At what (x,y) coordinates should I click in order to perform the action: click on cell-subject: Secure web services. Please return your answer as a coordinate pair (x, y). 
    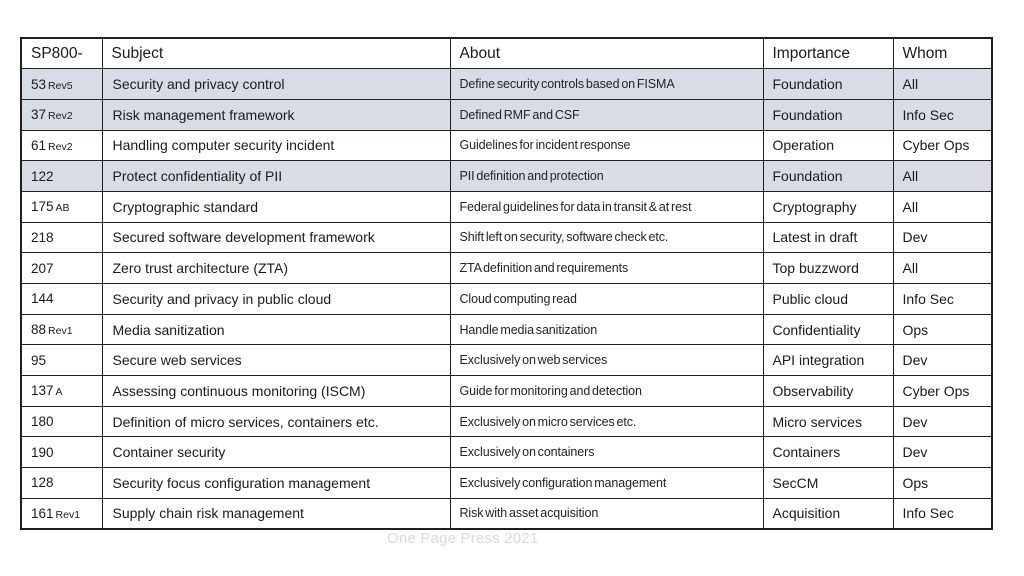
    Looking at the image, I should click on (276, 360).